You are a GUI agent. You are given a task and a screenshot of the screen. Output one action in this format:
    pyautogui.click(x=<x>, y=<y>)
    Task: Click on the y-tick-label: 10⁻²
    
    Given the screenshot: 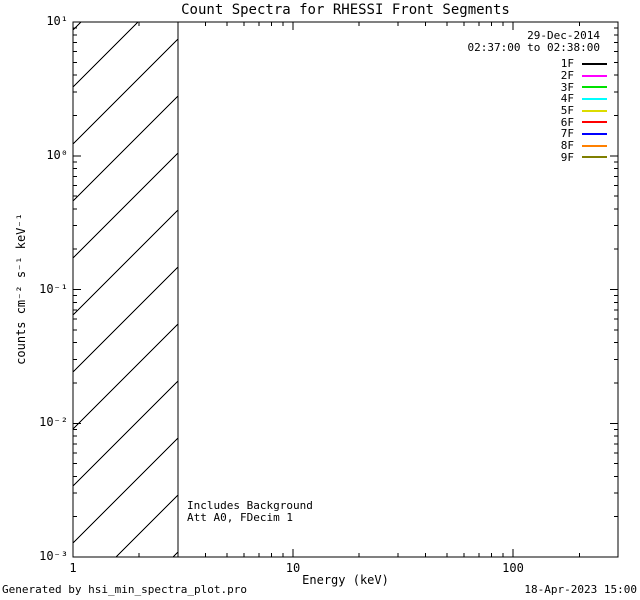 What is the action you would take?
    pyautogui.click(x=53, y=422)
    